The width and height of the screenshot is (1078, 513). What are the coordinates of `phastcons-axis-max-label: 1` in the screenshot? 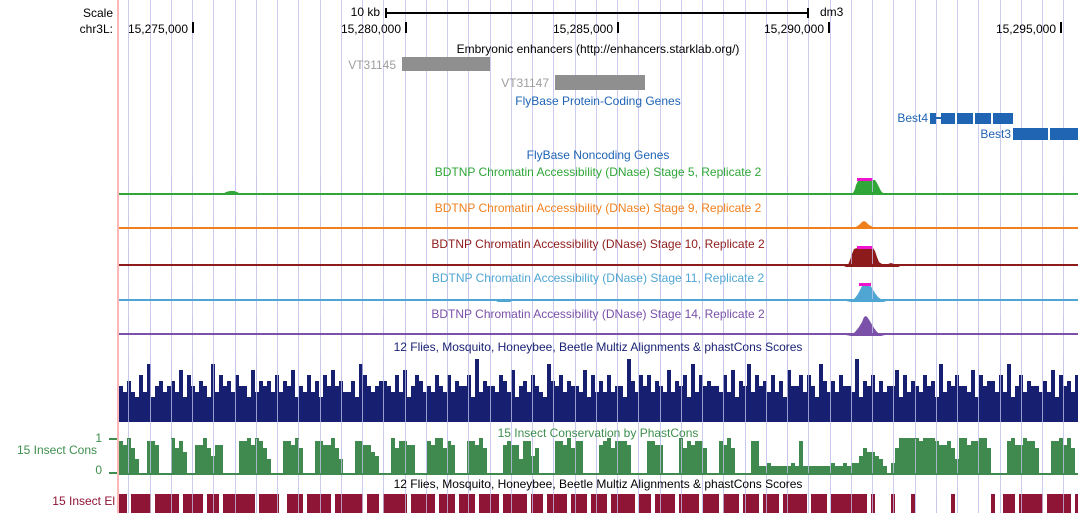 It's located at (98, 438).